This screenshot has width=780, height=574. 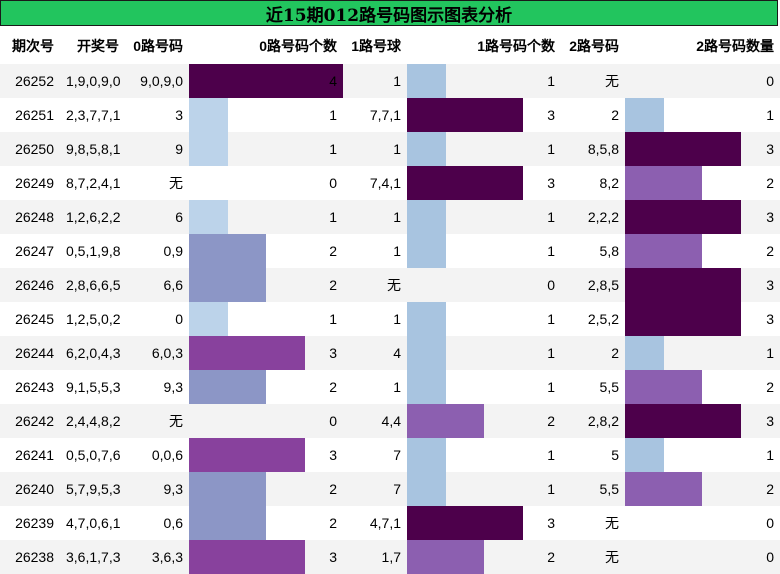 What do you see at coordinates (375, 183) in the screenshot?
I see `route1-numbers-cell: 7,4,1` at bounding box center [375, 183].